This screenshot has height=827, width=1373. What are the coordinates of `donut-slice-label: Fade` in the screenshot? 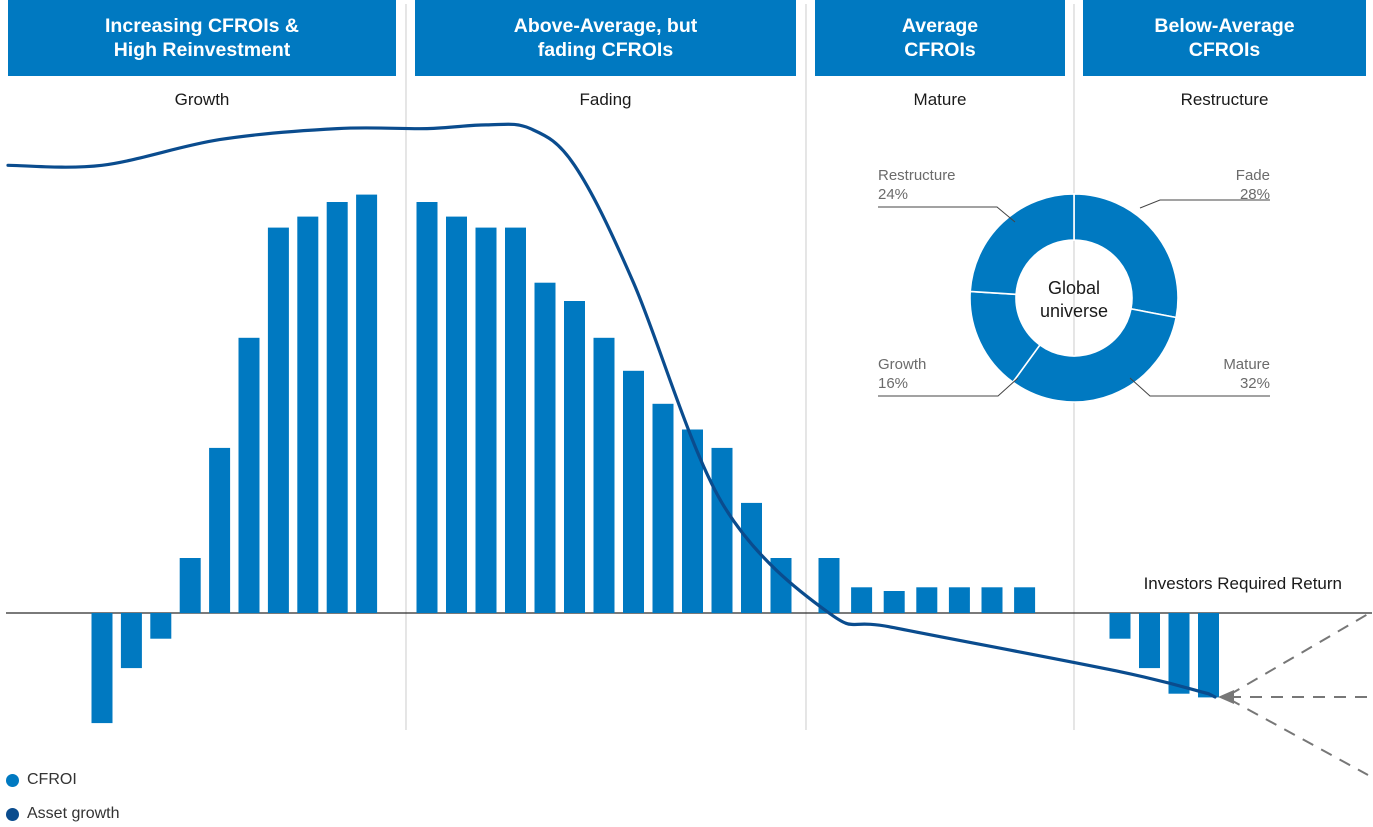 It's located at (1253, 175).